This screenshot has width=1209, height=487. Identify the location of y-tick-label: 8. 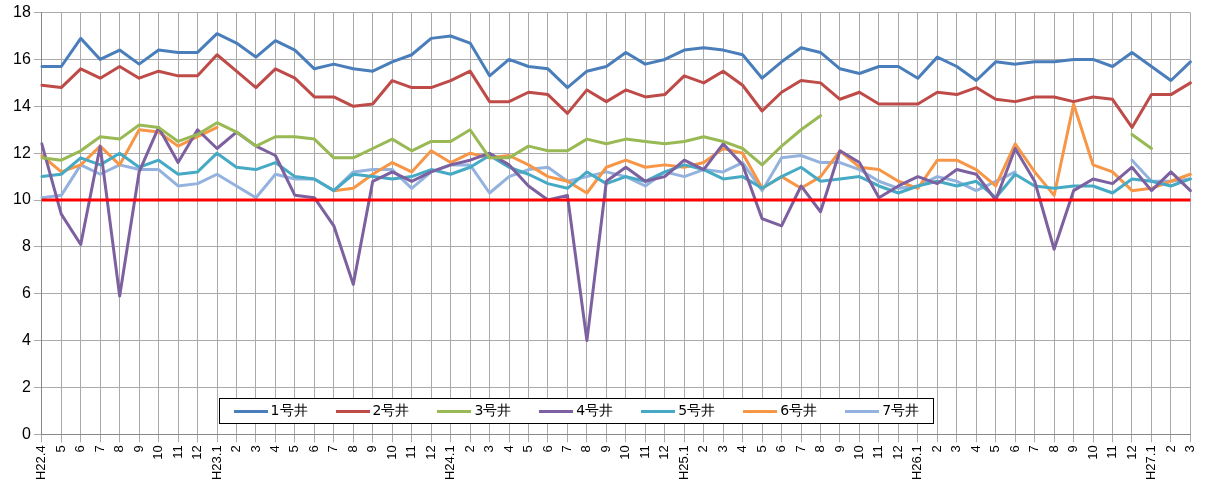
(26, 246).